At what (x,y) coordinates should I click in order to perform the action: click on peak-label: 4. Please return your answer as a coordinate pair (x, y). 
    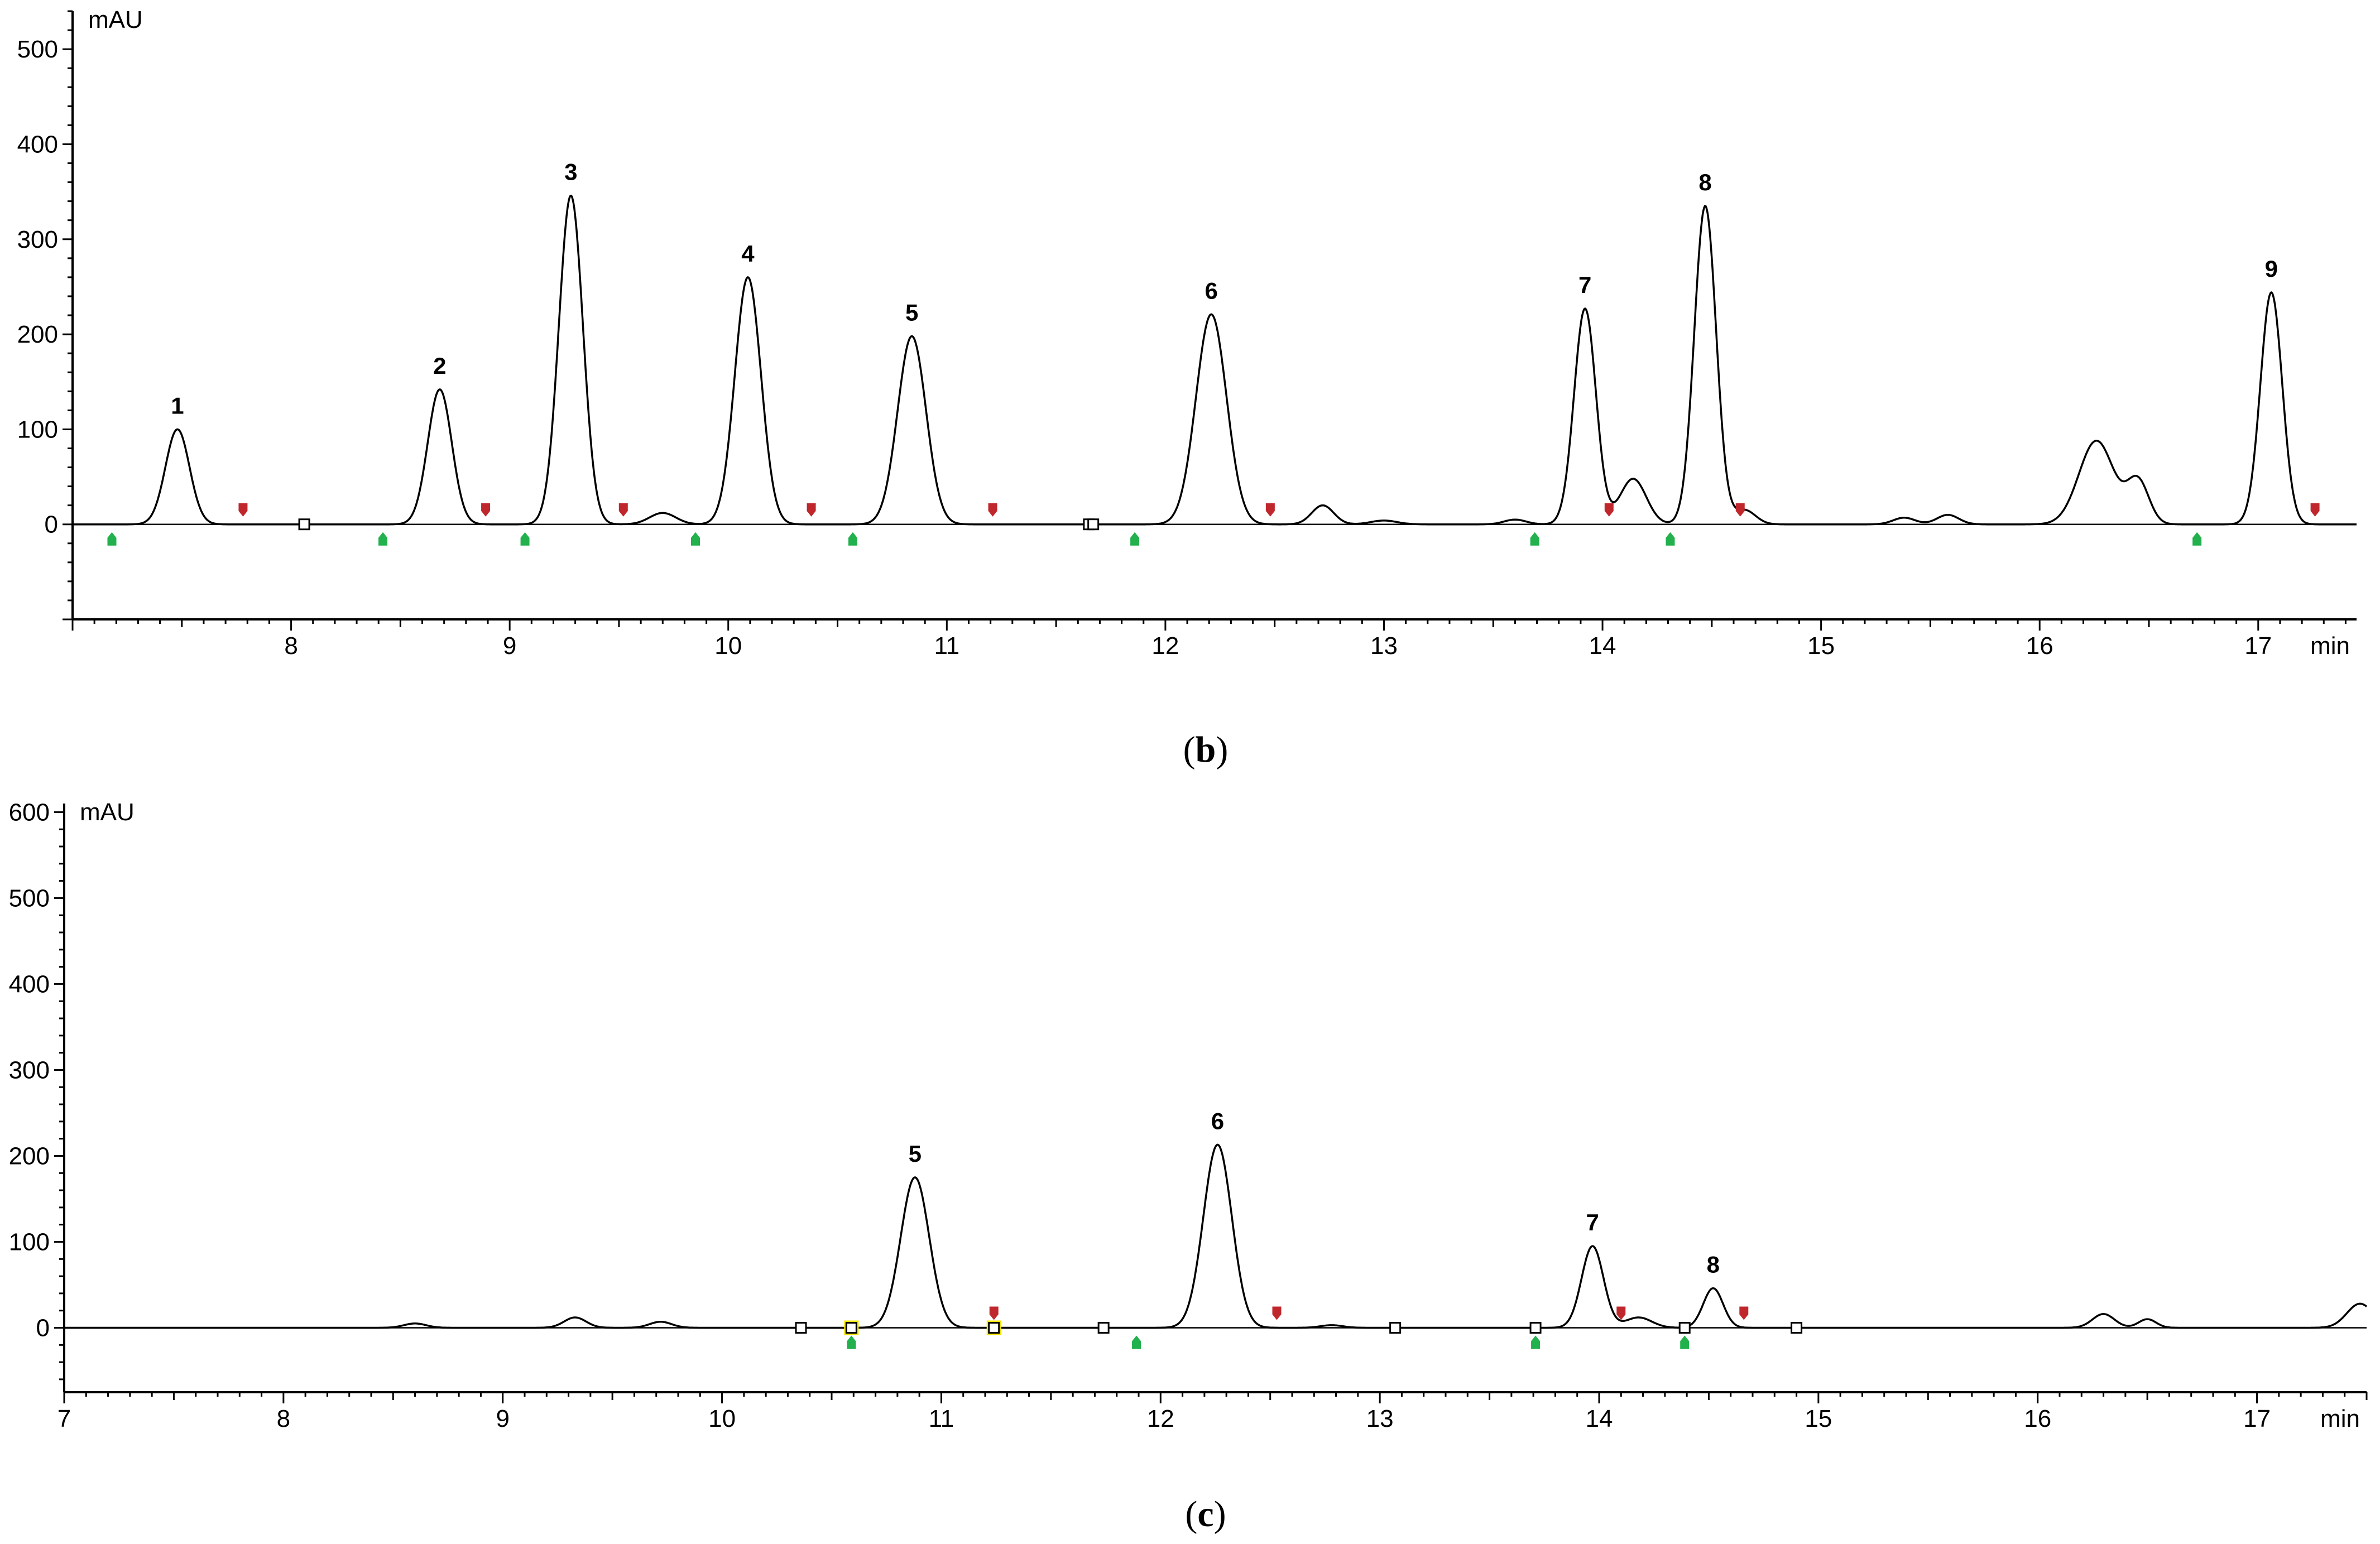
    Looking at the image, I should click on (748, 254).